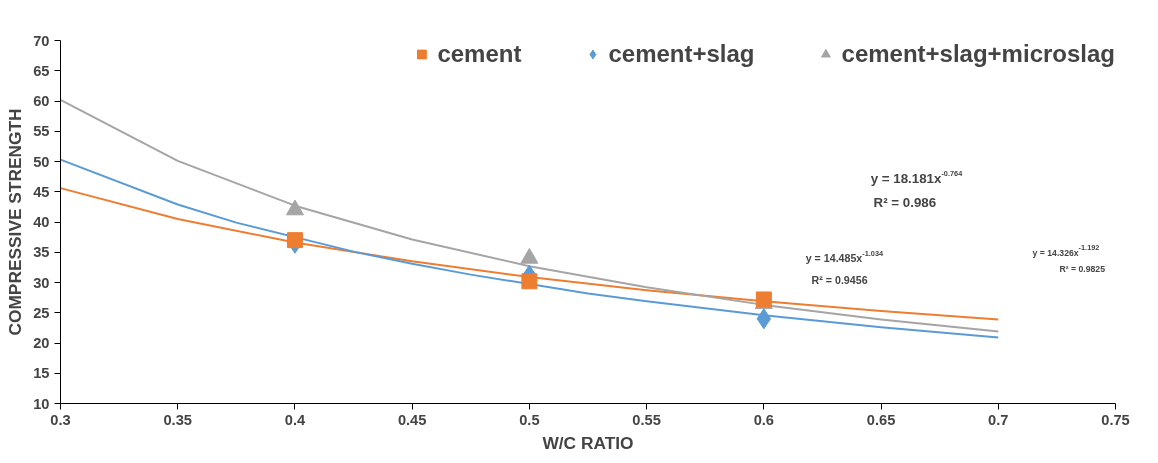  What do you see at coordinates (764, 419) in the screenshot?
I see `x-tick-label: 0.6` at bounding box center [764, 419].